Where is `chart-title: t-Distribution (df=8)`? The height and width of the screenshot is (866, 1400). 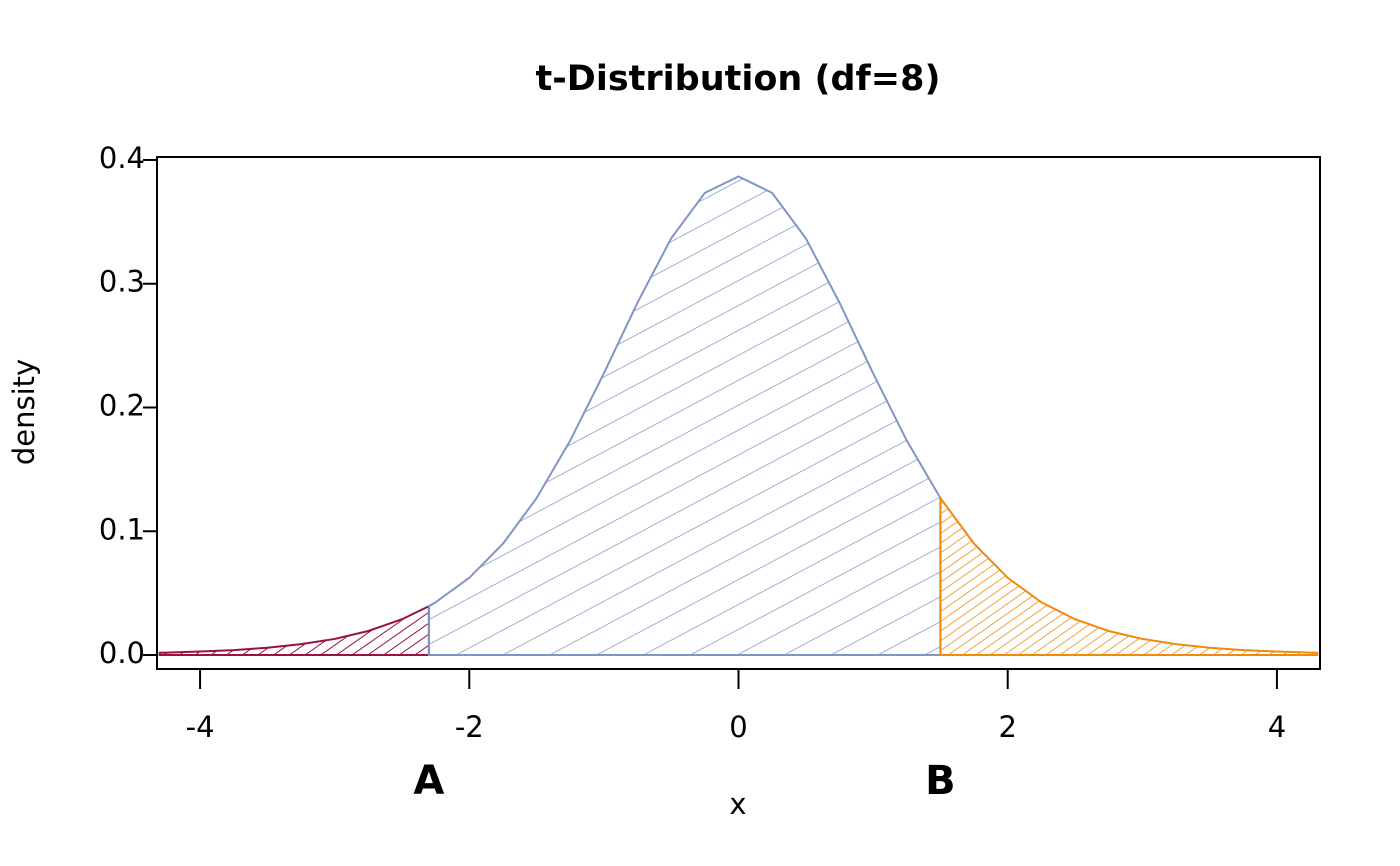
chart-title: t-Distribution (df=8) is located at coordinates (738, 79).